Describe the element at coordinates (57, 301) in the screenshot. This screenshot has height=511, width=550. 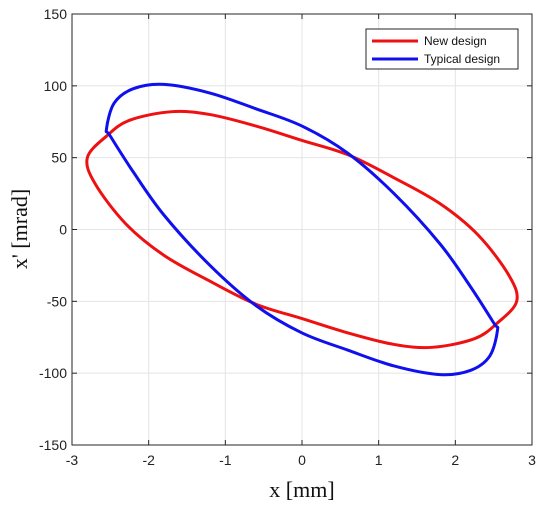
I see `y-tick-label: -50` at that location.